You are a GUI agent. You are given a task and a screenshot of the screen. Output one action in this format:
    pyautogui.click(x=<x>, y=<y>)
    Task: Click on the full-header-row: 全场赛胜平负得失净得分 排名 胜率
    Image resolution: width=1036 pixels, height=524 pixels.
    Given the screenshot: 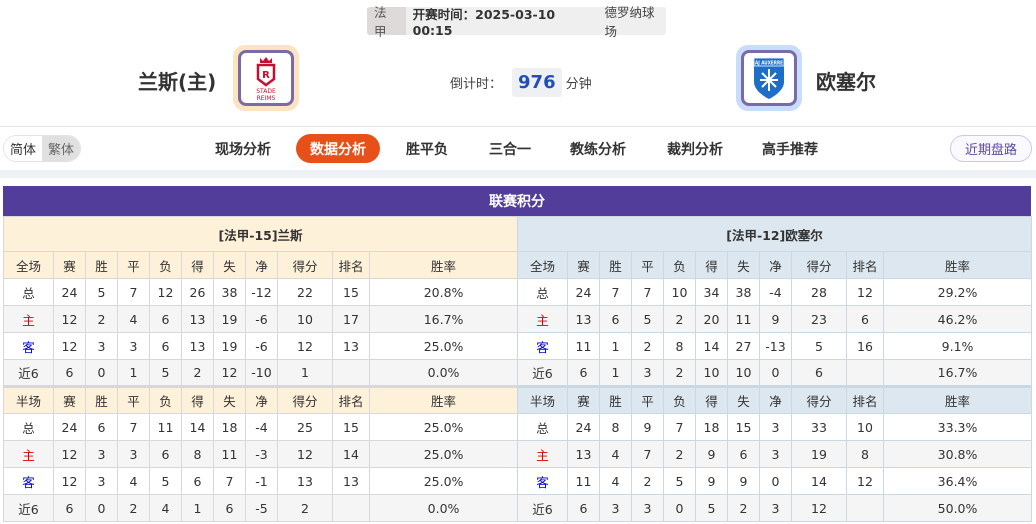 What is the action you would take?
    pyautogui.click(x=261, y=265)
    